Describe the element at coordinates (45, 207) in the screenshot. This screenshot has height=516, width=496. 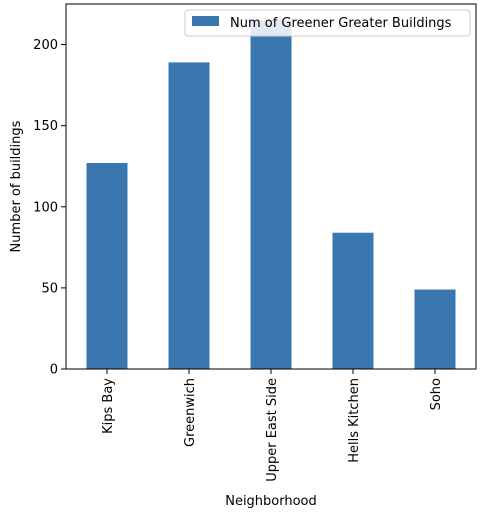
I see `y-tick-label: 100` at that location.